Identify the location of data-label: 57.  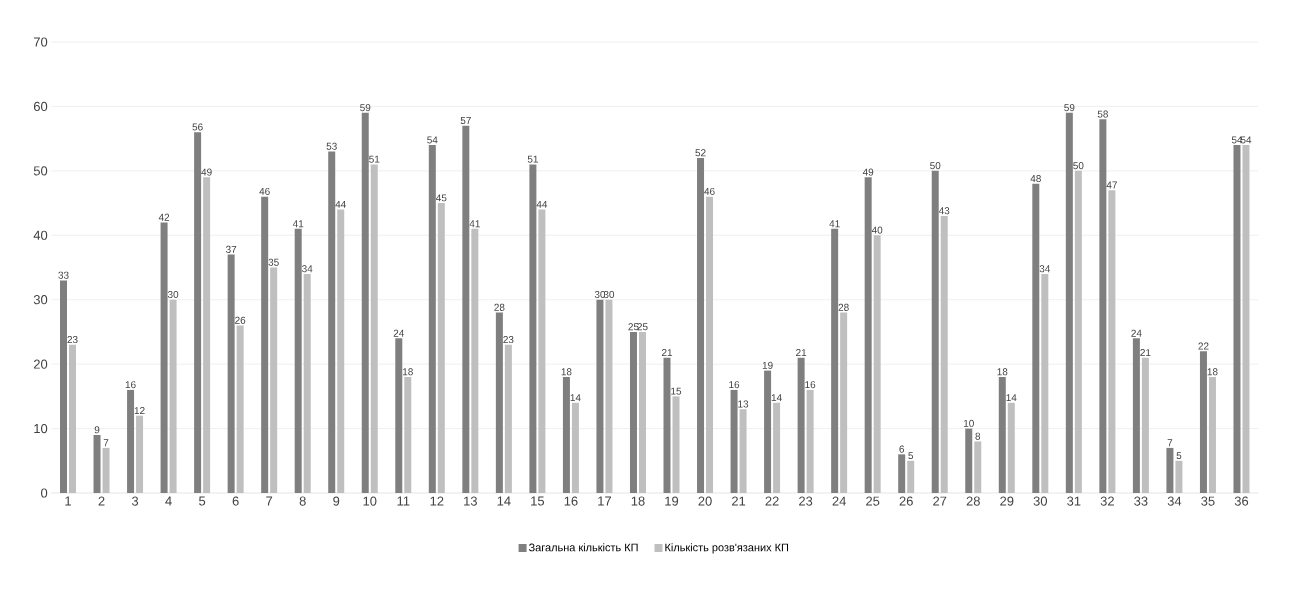
(465, 121).